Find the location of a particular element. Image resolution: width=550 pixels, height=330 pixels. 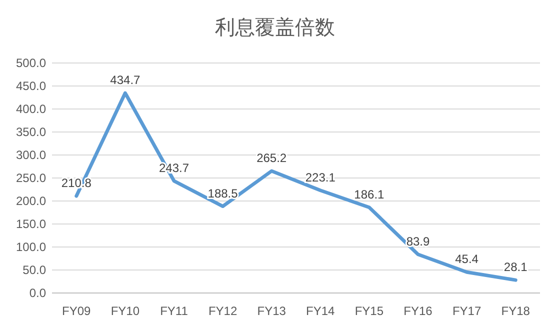

data-label: 223.1 is located at coordinates (320, 177).